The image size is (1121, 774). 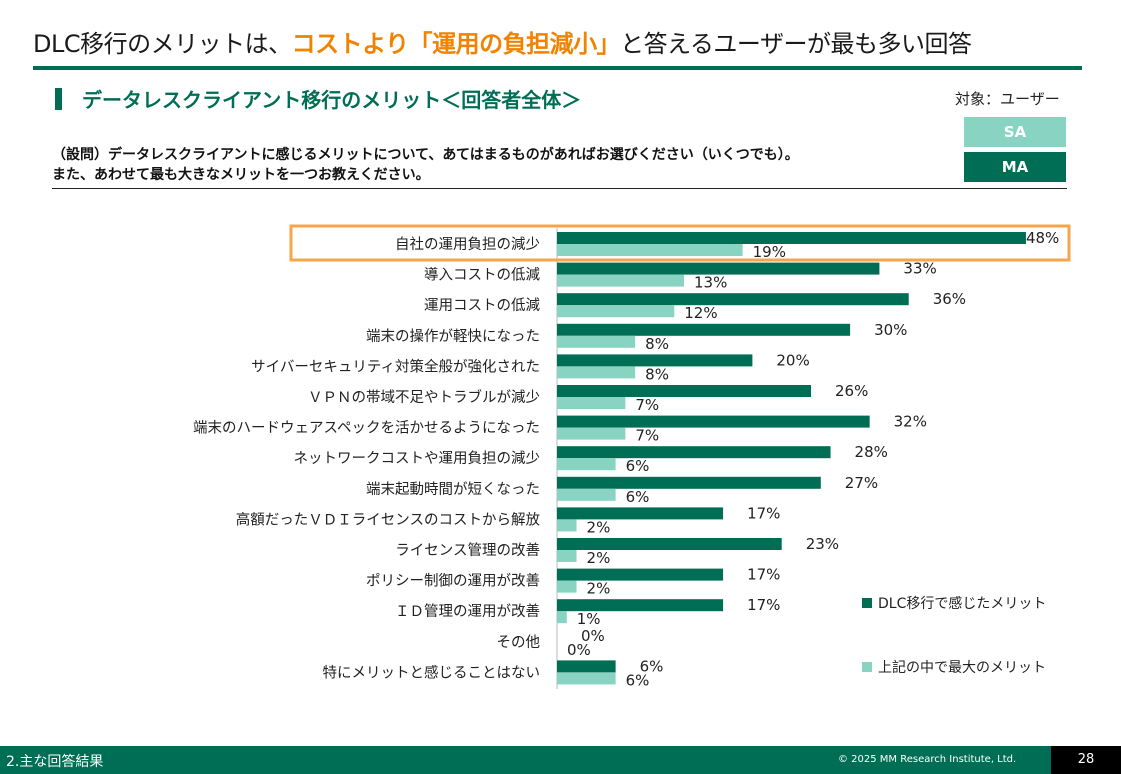 I want to click on legend-swatch-sa, so click(x=867, y=667).